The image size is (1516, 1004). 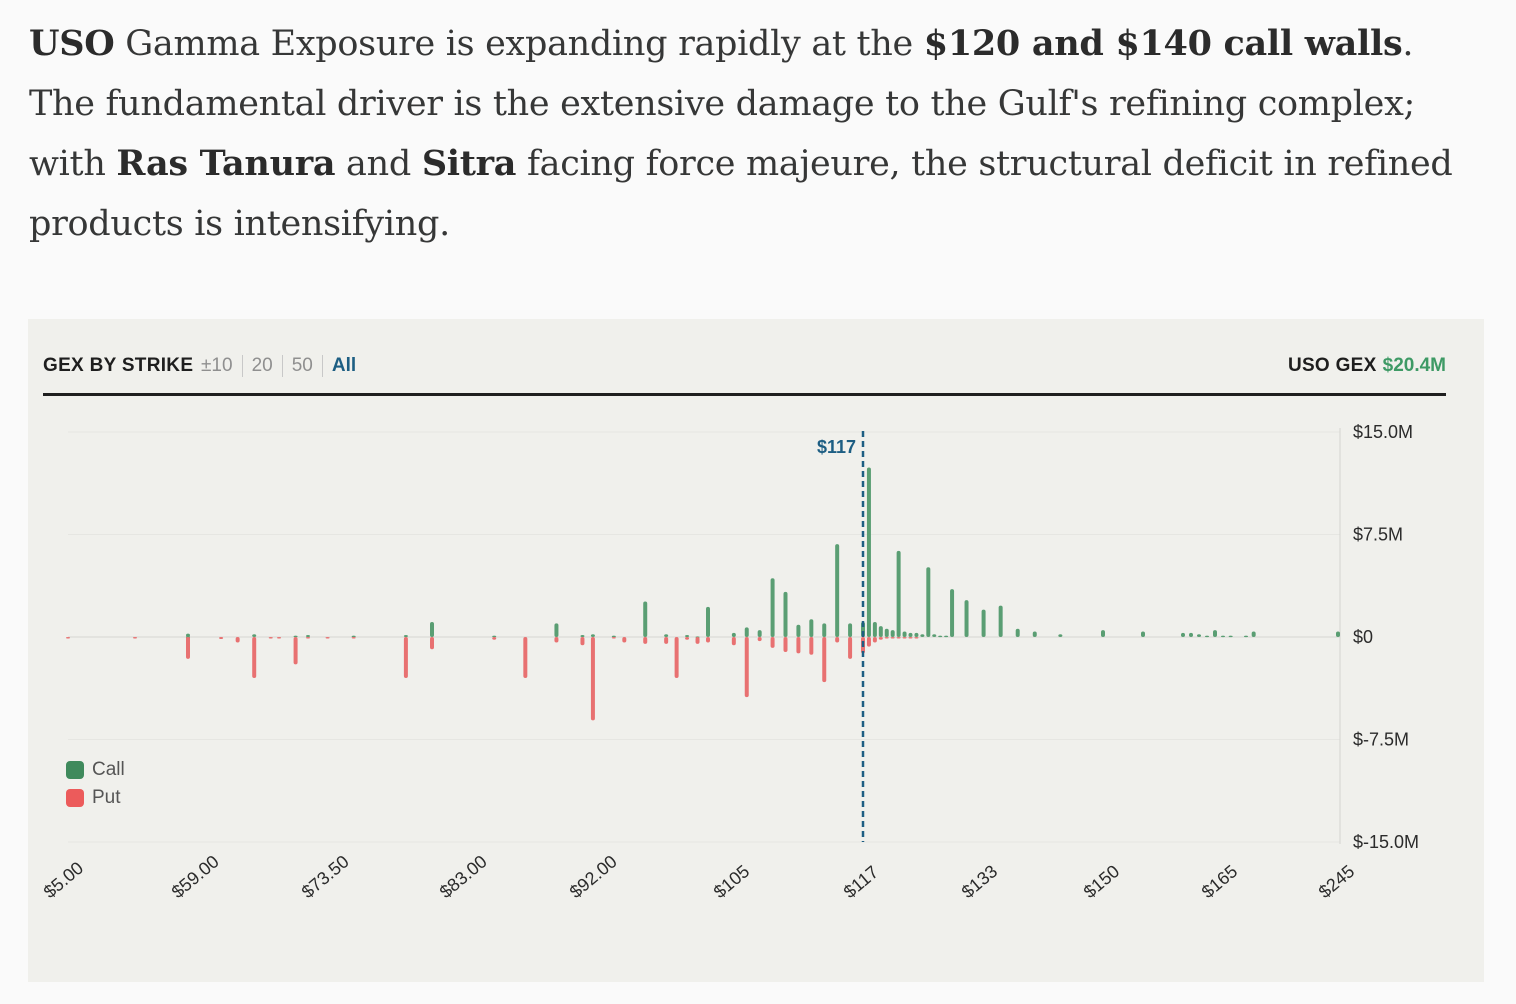 I want to click on call-walls: $120 and $140 call walls, so click(x=1163, y=43).